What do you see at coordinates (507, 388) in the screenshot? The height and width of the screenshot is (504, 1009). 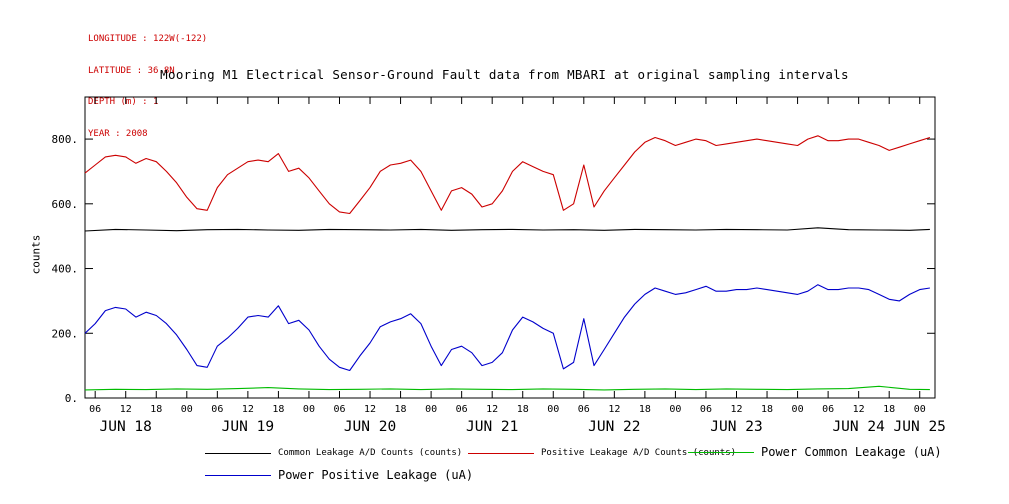 I see `series-line-power-common-leakage` at bounding box center [507, 388].